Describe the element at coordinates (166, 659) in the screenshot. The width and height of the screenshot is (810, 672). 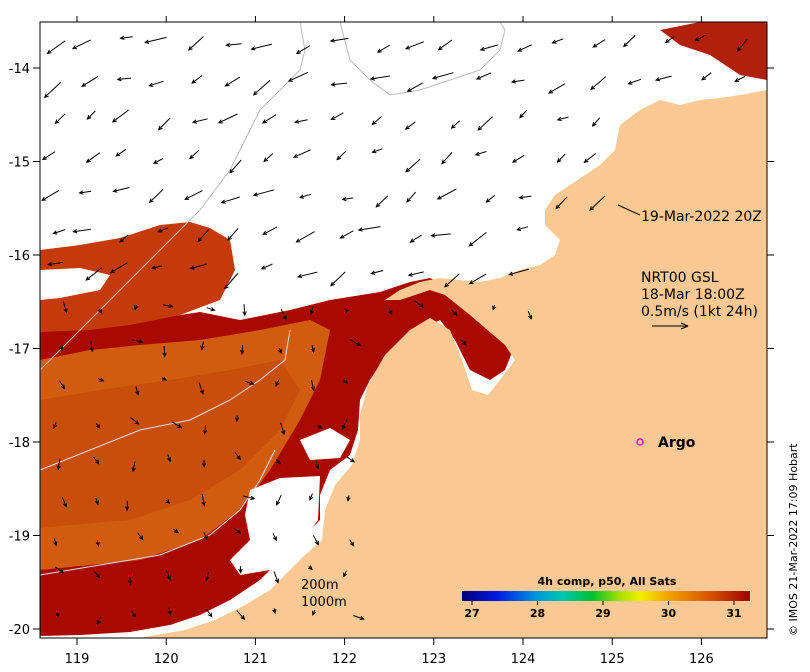
I see `x-tick-label: 120` at that location.